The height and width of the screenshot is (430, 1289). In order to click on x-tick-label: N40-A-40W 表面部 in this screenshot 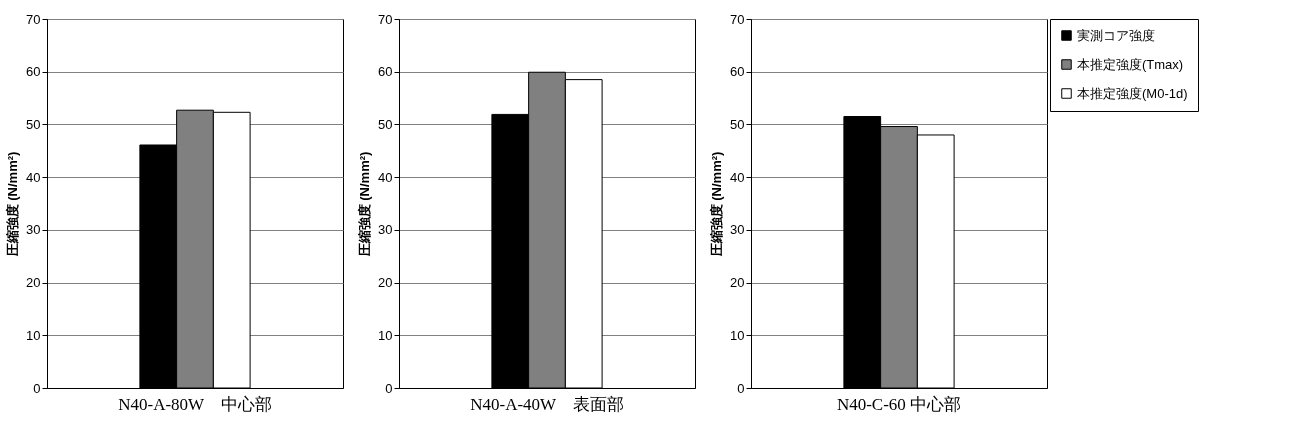, I will do `click(547, 404)`.